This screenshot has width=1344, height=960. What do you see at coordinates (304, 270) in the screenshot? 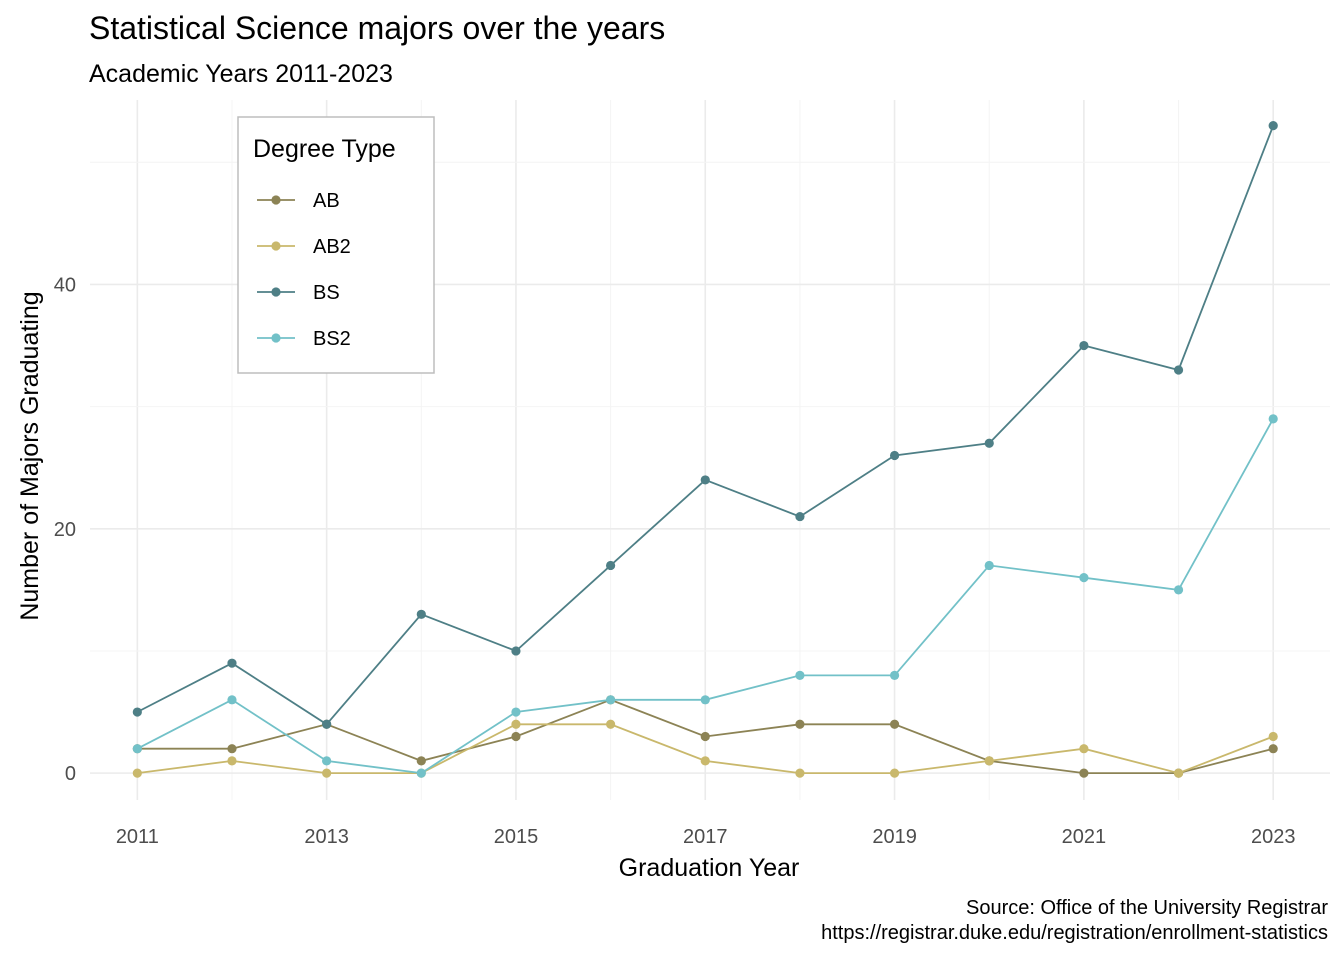
I see `legend-items: AB AB2 BS BS2` at bounding box center [304, 270].